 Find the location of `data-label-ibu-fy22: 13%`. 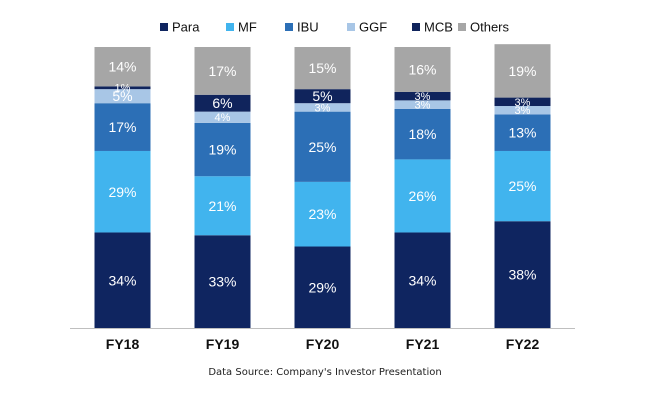

data-label-ibu-fy22: 13% is located at coordinates (522, 133).